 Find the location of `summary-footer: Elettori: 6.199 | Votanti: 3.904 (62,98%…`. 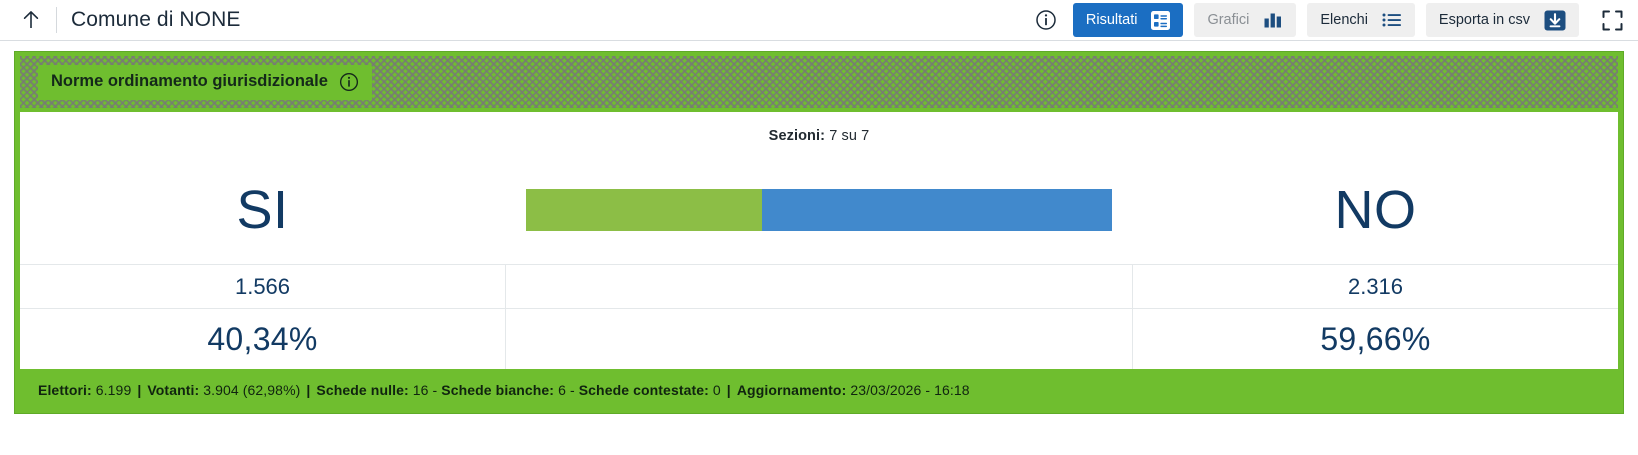

summary-footer: Elettori: 6.199 | Votanti: 3.904 (62,98%… is located at coordinates (819, 390).